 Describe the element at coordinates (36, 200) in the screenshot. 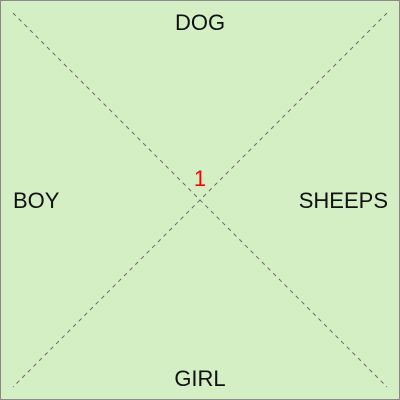

I see `label-left: BOY` at that location.